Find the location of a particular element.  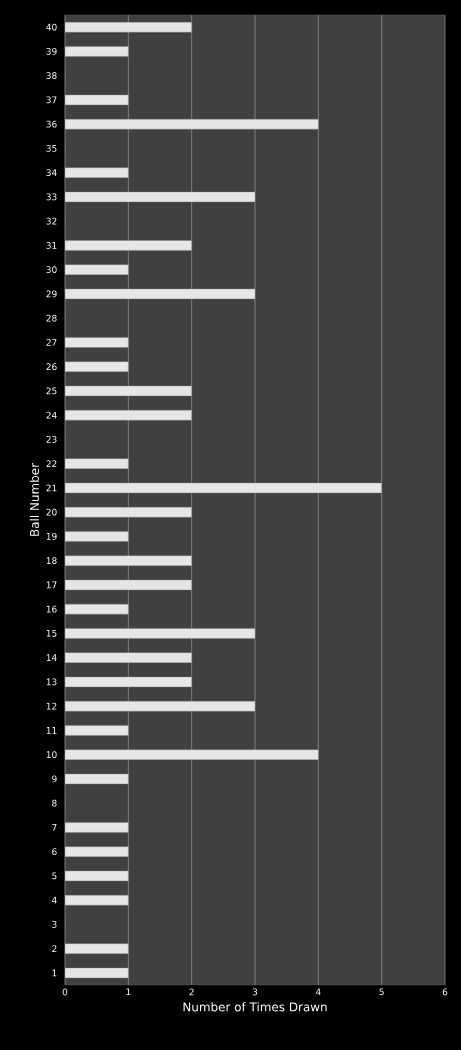

y-tick-label: 14 is located at coordinates (51, 657).